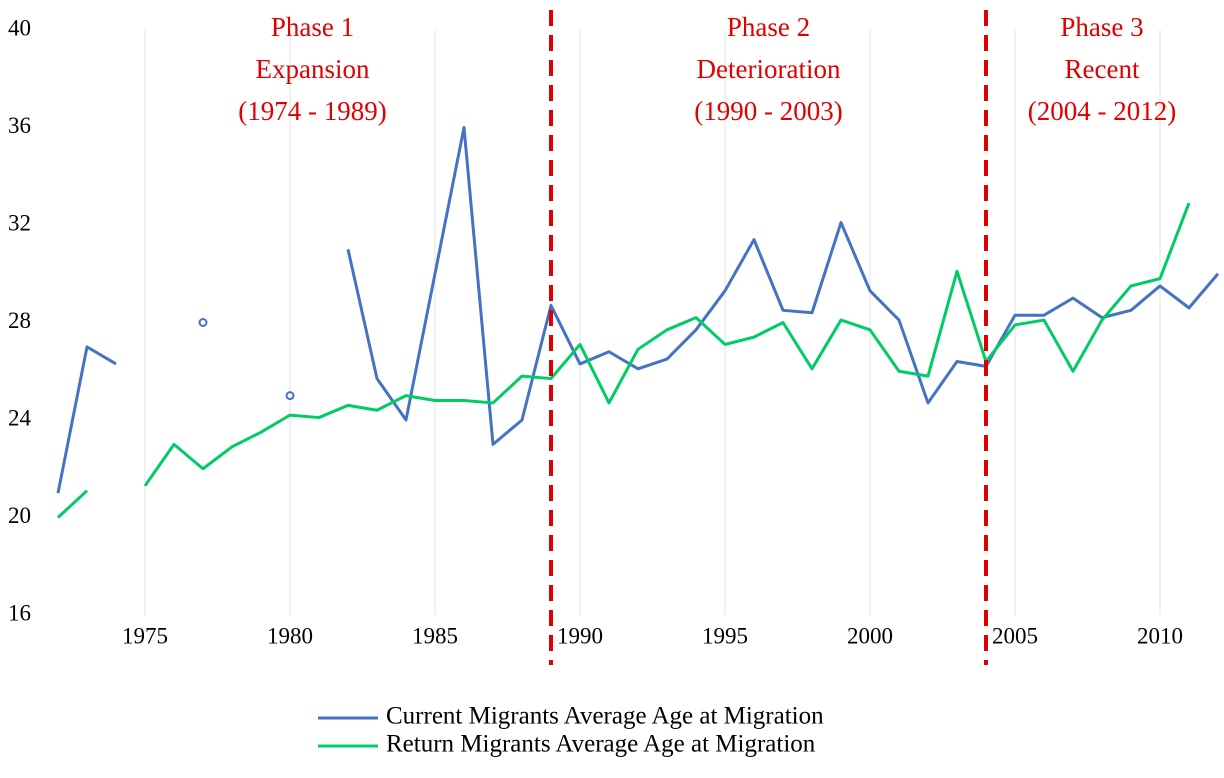 The image size is (1224, 778). I want to click on legend-label: Return Migrants Average Age at Migration, so click(601, 744).